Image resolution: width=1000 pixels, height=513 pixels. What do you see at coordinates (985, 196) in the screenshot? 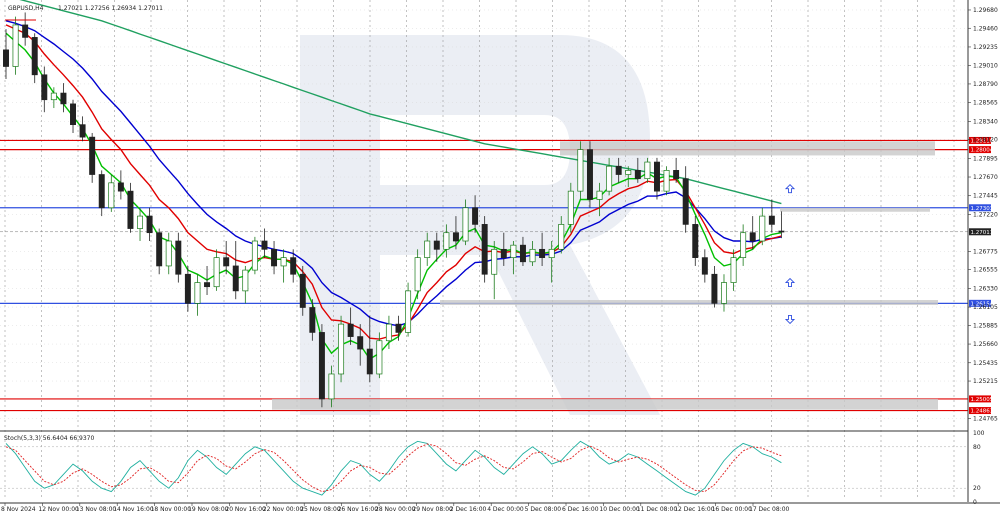
I see `price-tick-label: 1.27445` at bounding box center [985, 196].